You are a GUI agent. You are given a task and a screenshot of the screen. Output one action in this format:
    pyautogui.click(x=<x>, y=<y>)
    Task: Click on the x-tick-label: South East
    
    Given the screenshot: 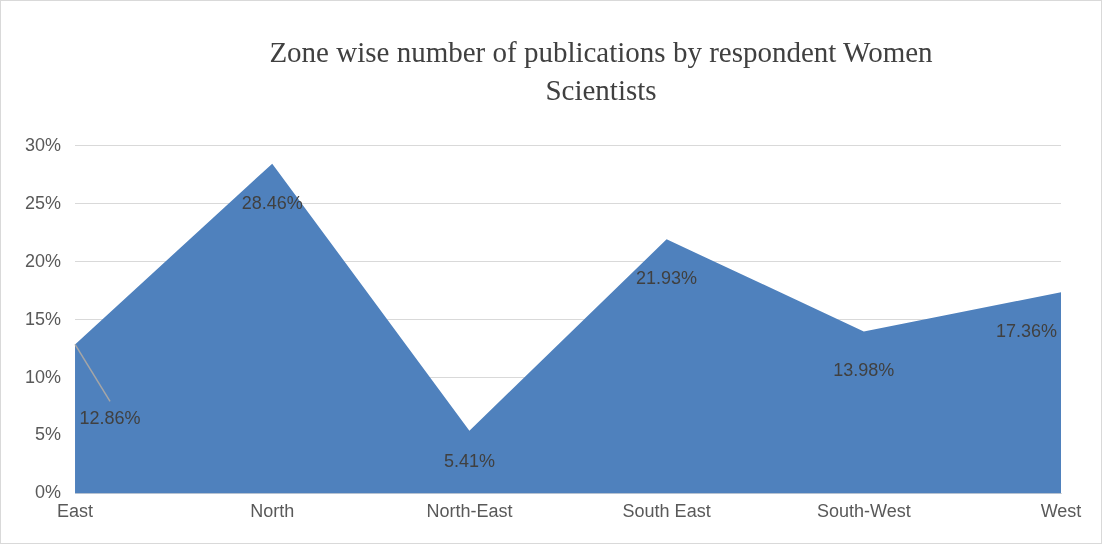 What is the action you would take?
    pyautogui.click(x=666, y=511)
    